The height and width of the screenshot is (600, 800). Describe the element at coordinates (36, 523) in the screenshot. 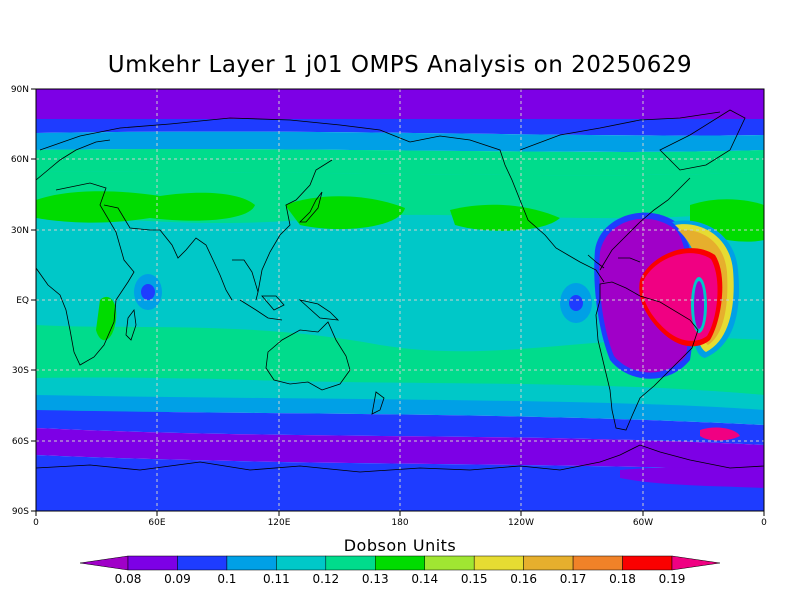

I see `x-tick-0-left: 0` at that location.